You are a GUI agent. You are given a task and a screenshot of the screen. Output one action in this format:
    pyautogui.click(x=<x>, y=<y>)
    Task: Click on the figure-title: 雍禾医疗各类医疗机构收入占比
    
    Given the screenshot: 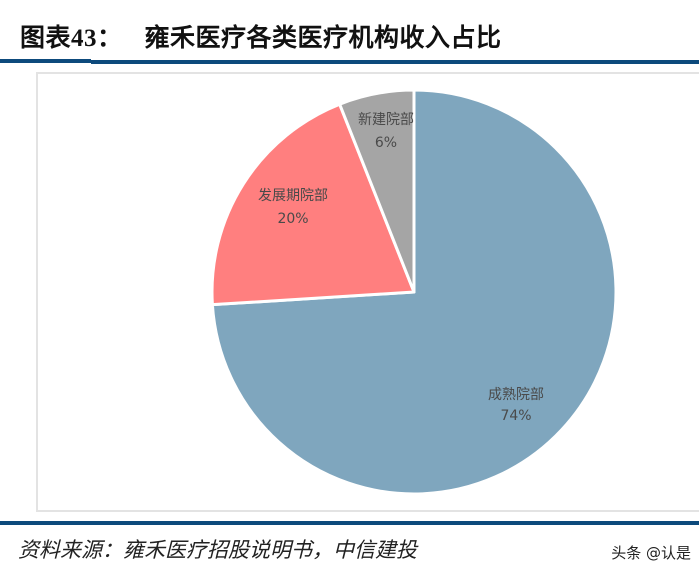 What is the action you would take?
    pyautogui.click(x=323, y=37)
    